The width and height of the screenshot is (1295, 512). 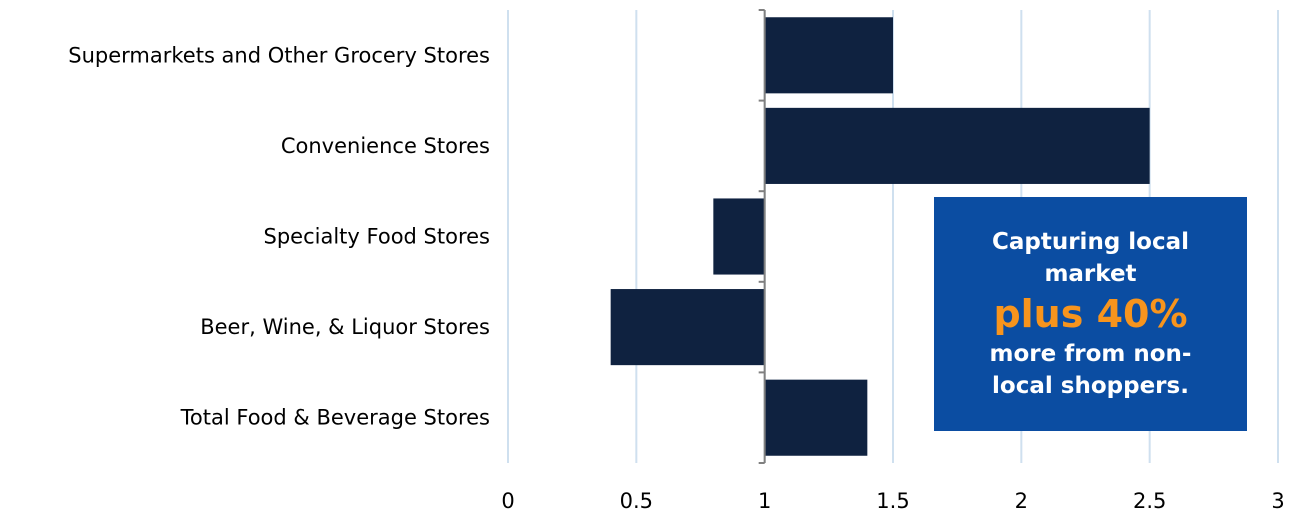 I want to click on x-tick-label: 2.5, so click(x=1149, y=500).